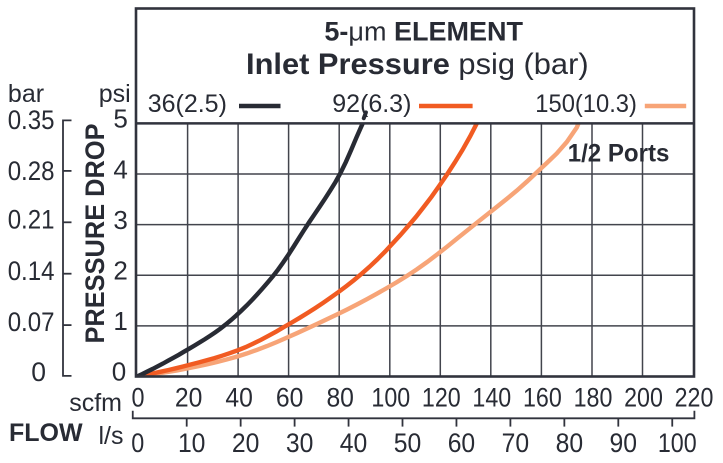 Image resolution: width=723 pixels, height=463 pixels. I want to click on svg-text: 36(2.5), so click(187, 104).